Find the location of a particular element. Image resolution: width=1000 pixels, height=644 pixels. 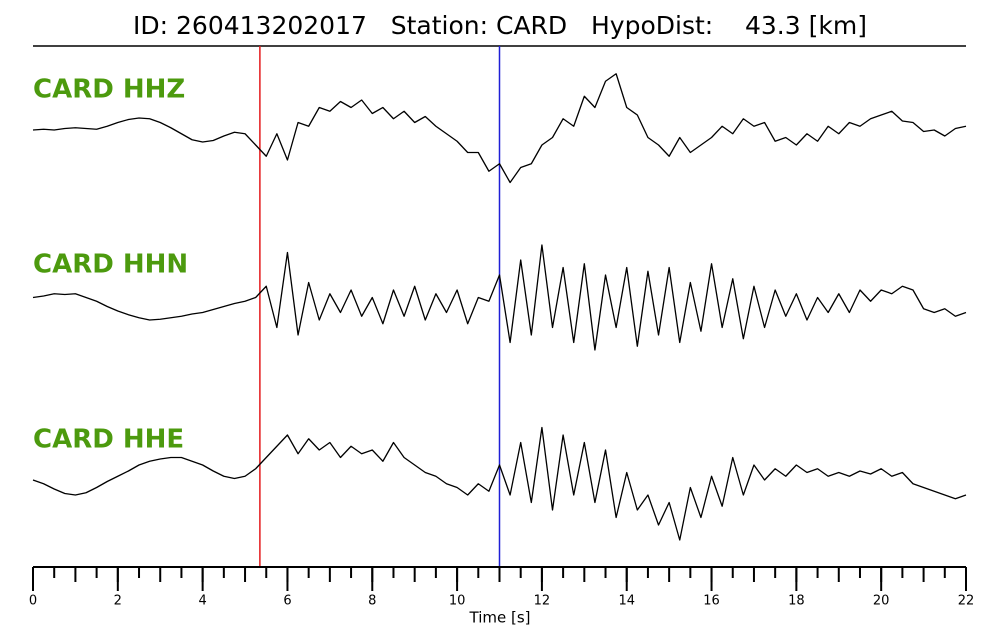

trace-label: CARD HHE is located at coordinates (108, 440).